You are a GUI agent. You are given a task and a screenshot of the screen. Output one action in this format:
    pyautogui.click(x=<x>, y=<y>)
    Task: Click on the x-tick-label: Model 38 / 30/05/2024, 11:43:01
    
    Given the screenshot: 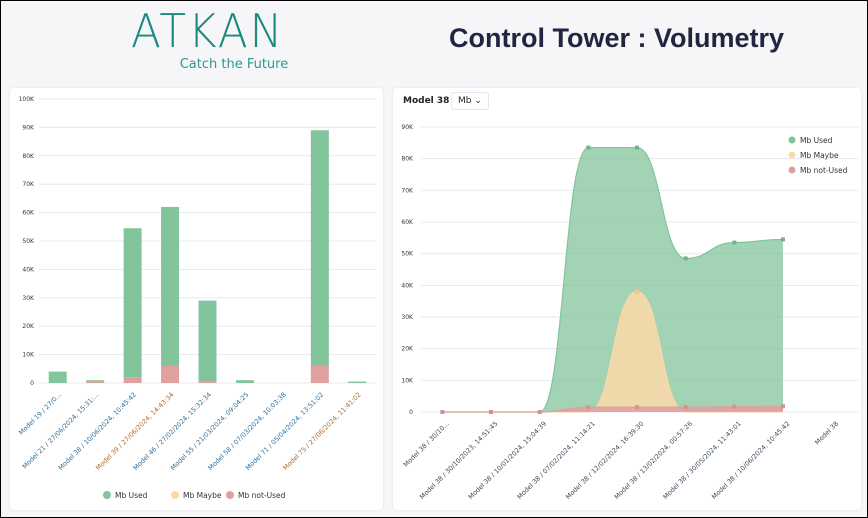 What is the action you would take?
    pyautogui.click(x=701, y=460)
    